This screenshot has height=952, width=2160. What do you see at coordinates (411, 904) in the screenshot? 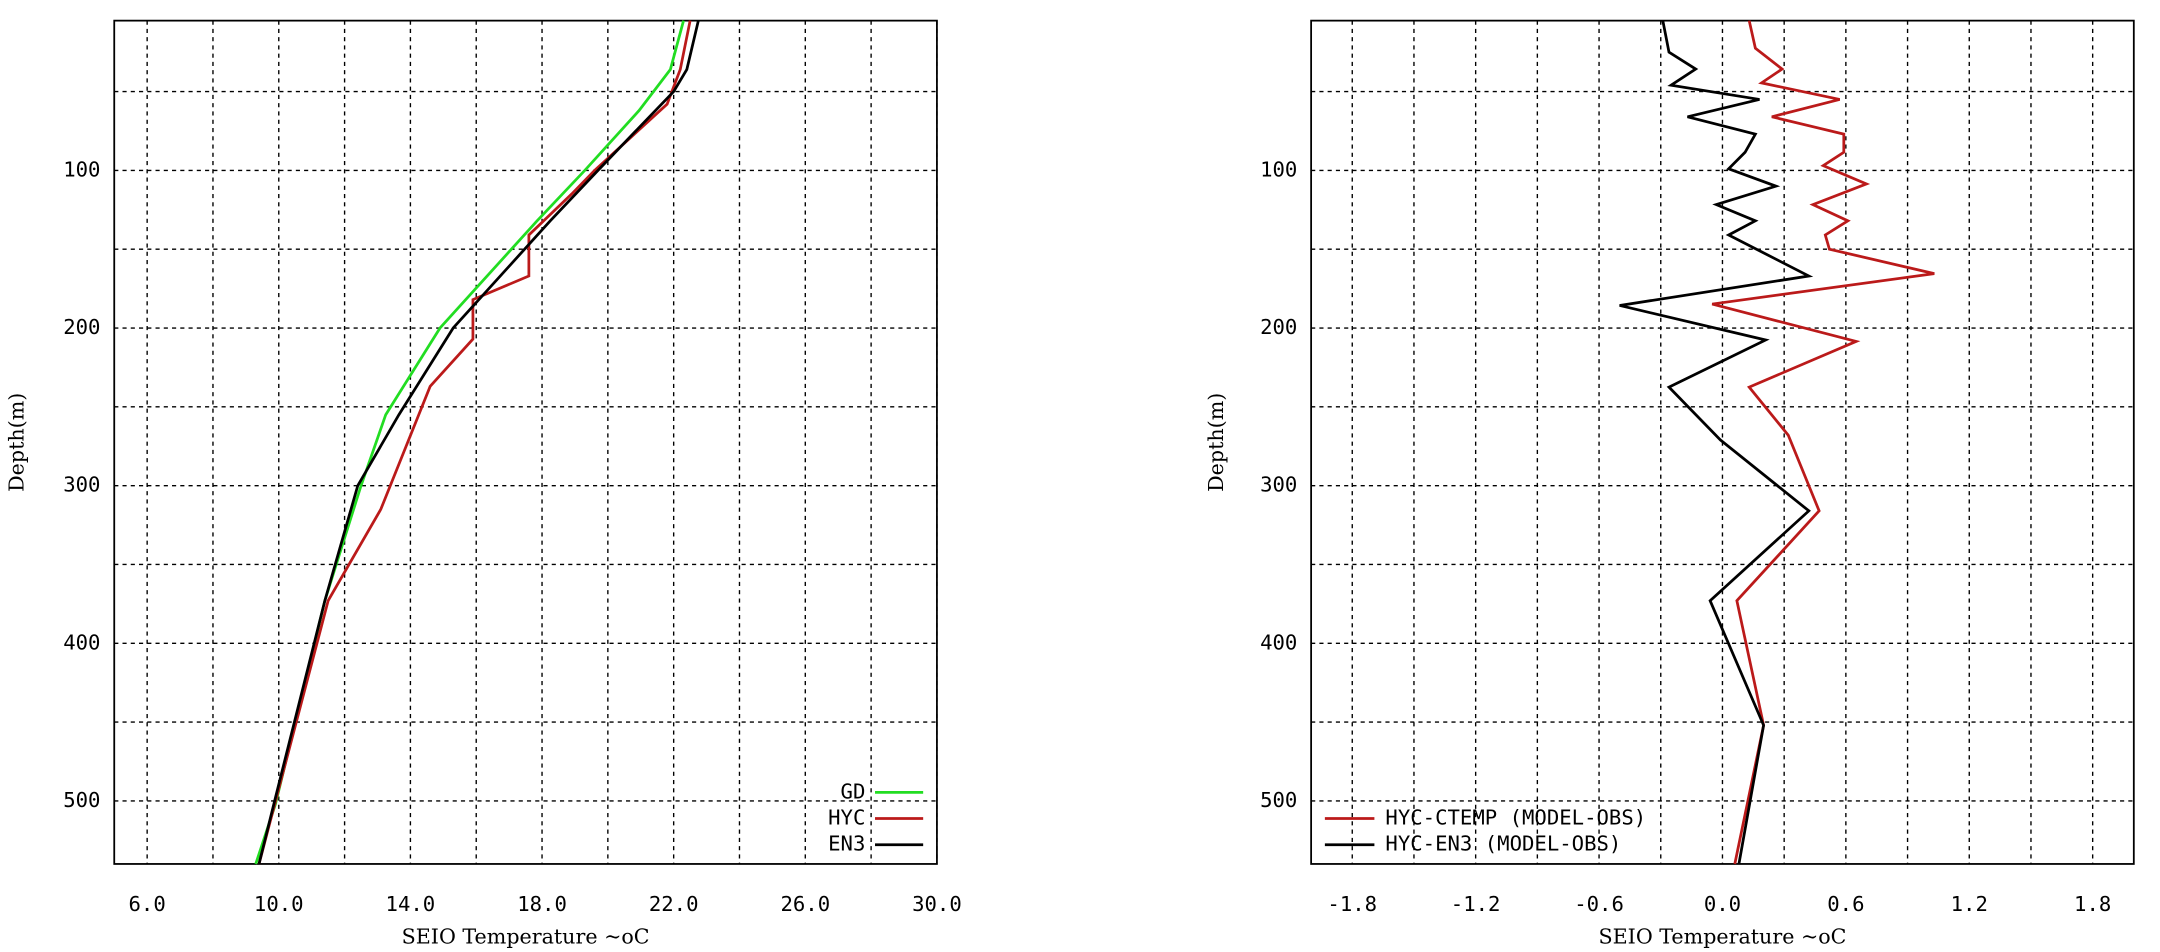
I see `x-tick-label: 14.0` at bounding box center [411, 904].